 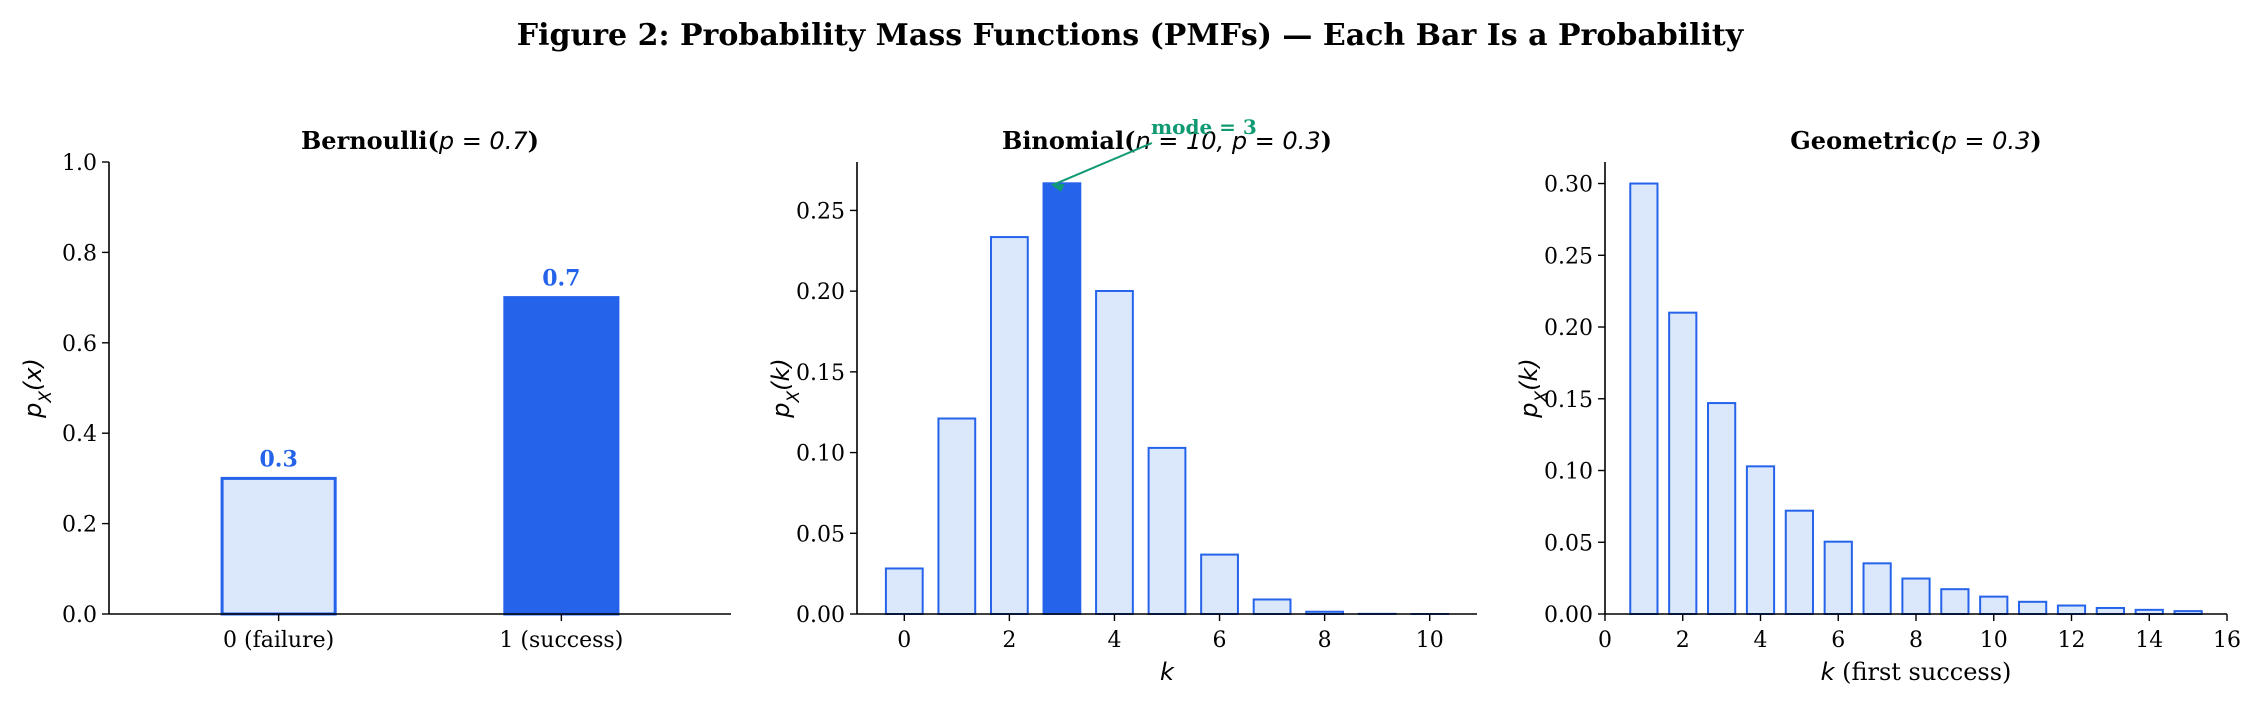 I want to click on y-tick-label: 0.8, so click(x=79, y=253).